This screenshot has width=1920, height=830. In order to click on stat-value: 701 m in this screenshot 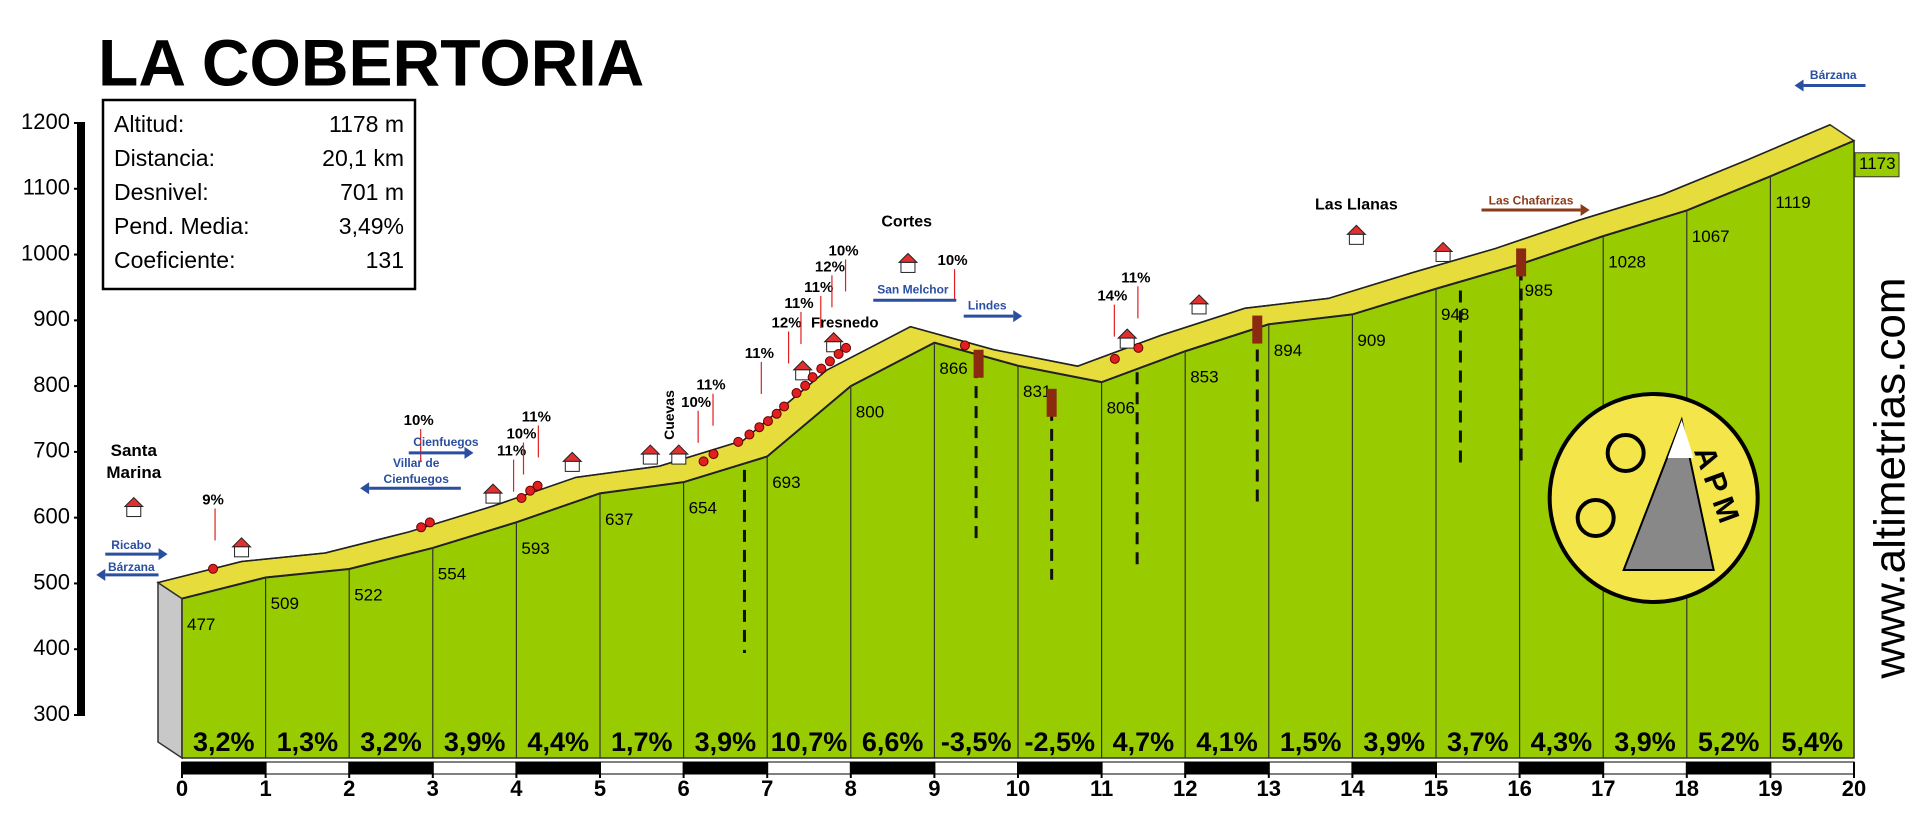, I will do `click(372, 192)`.